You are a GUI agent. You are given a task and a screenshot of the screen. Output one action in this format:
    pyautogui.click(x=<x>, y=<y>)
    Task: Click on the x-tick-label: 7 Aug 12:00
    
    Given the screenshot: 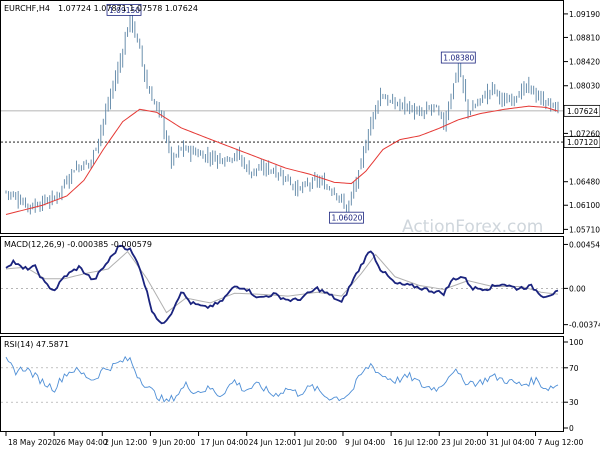 What is the action you would take?
    pyautogui.click(x=561, y=442)
    